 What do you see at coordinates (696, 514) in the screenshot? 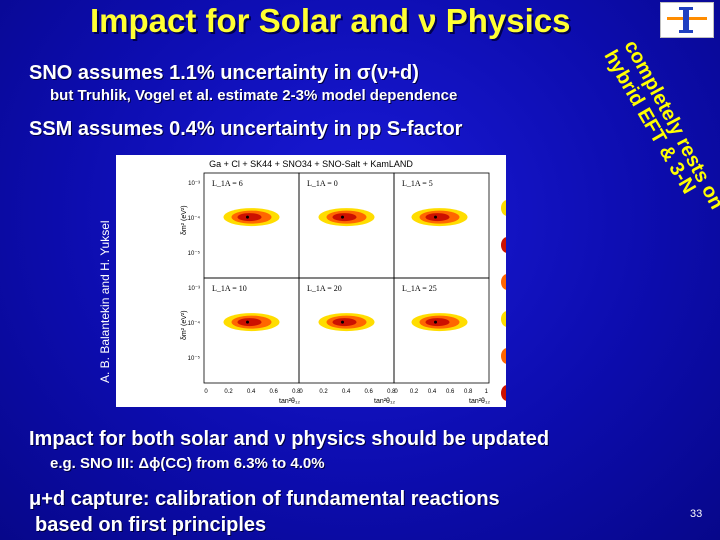
I see `page-number: 33` at bounding box center [696, 514].